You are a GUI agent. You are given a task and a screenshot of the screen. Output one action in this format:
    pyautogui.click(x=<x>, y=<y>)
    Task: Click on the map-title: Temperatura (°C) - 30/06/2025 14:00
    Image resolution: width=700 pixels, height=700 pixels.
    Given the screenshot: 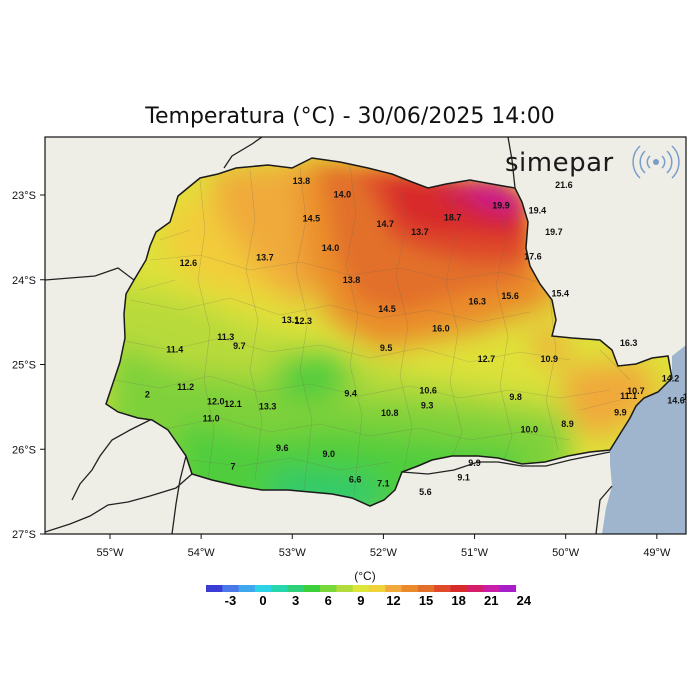 What is the action you would take?
    pyautogui.click(x=350, y=116)
    